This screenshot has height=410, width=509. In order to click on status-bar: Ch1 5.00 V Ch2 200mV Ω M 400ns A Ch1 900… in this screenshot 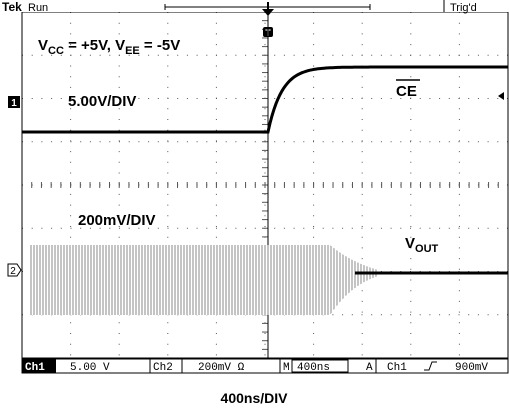, I will do `click(265, 366)`.